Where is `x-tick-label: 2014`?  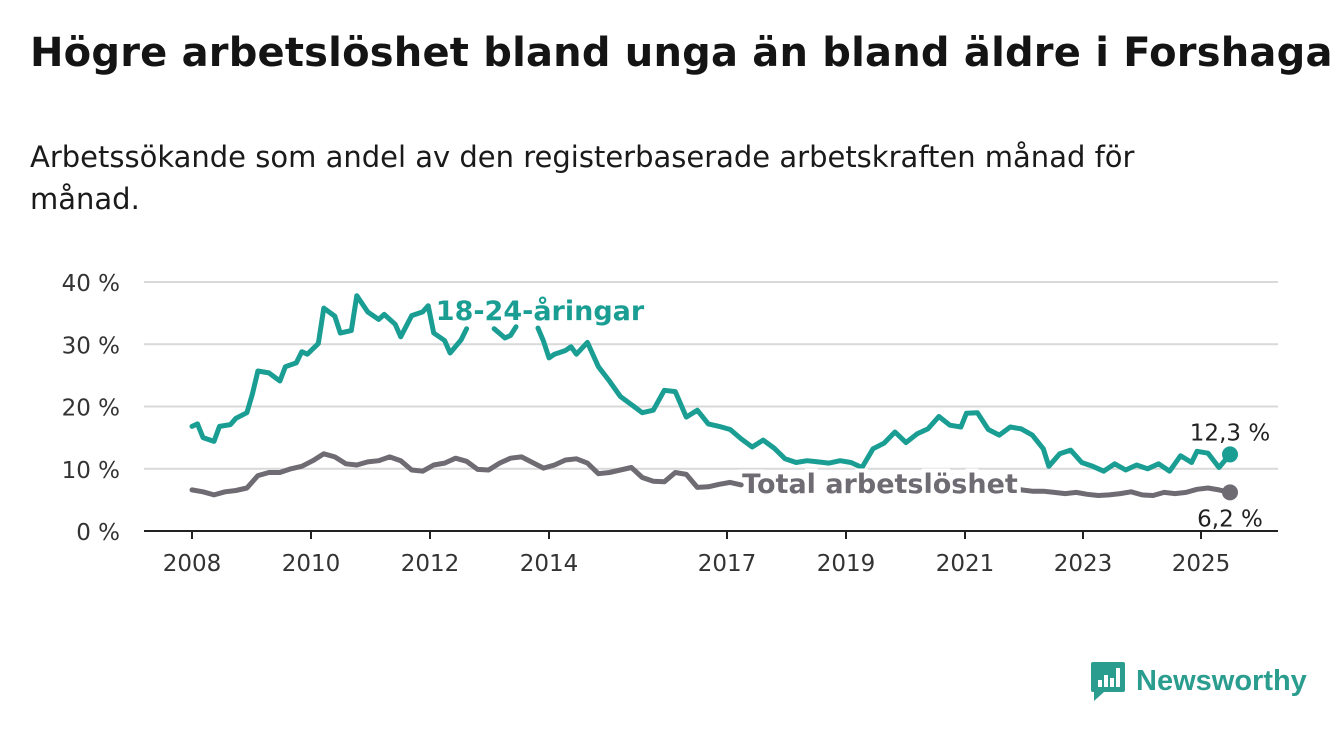
x-tick-label: 2014 is located at coordinates (549, 564).